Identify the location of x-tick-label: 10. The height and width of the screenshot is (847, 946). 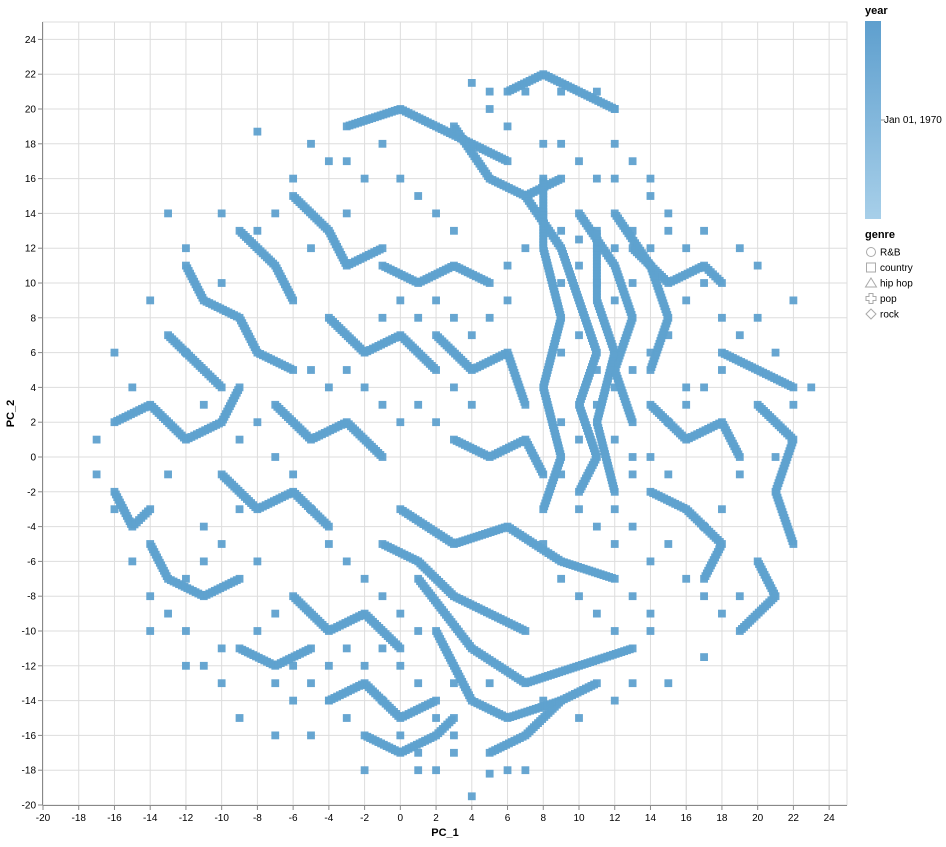
(579, 818).